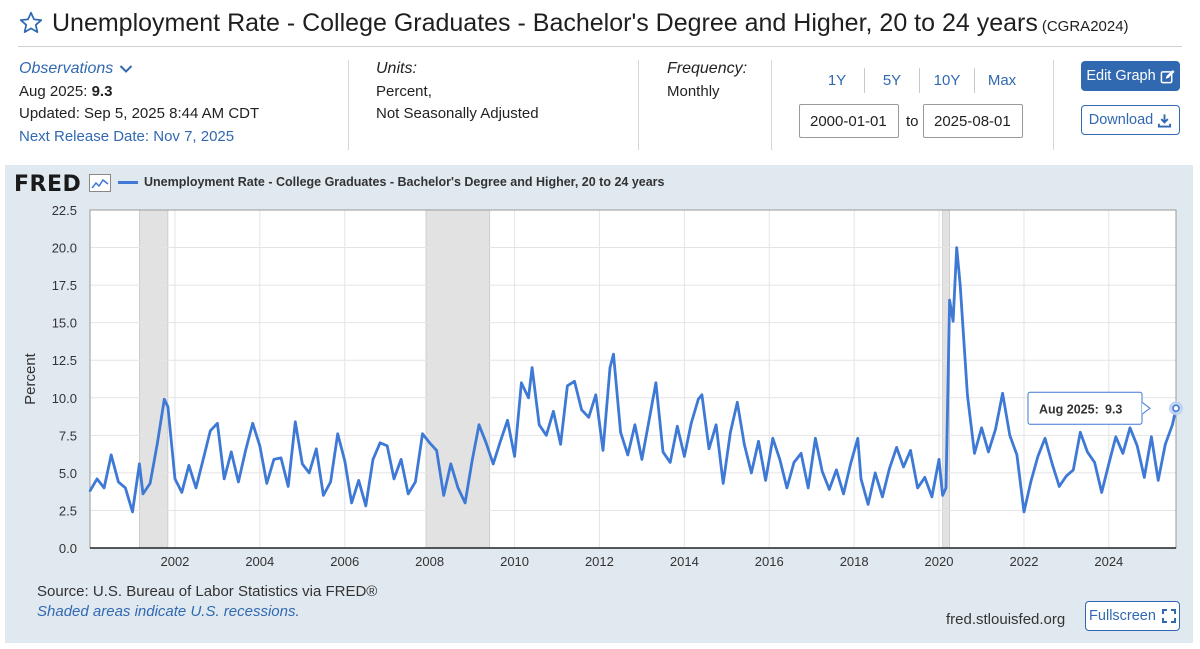 This screenshot has width=1200, height=649. Describe the element at coordinates (31, 23) in the screenshot. I see `star-icon` at that location.